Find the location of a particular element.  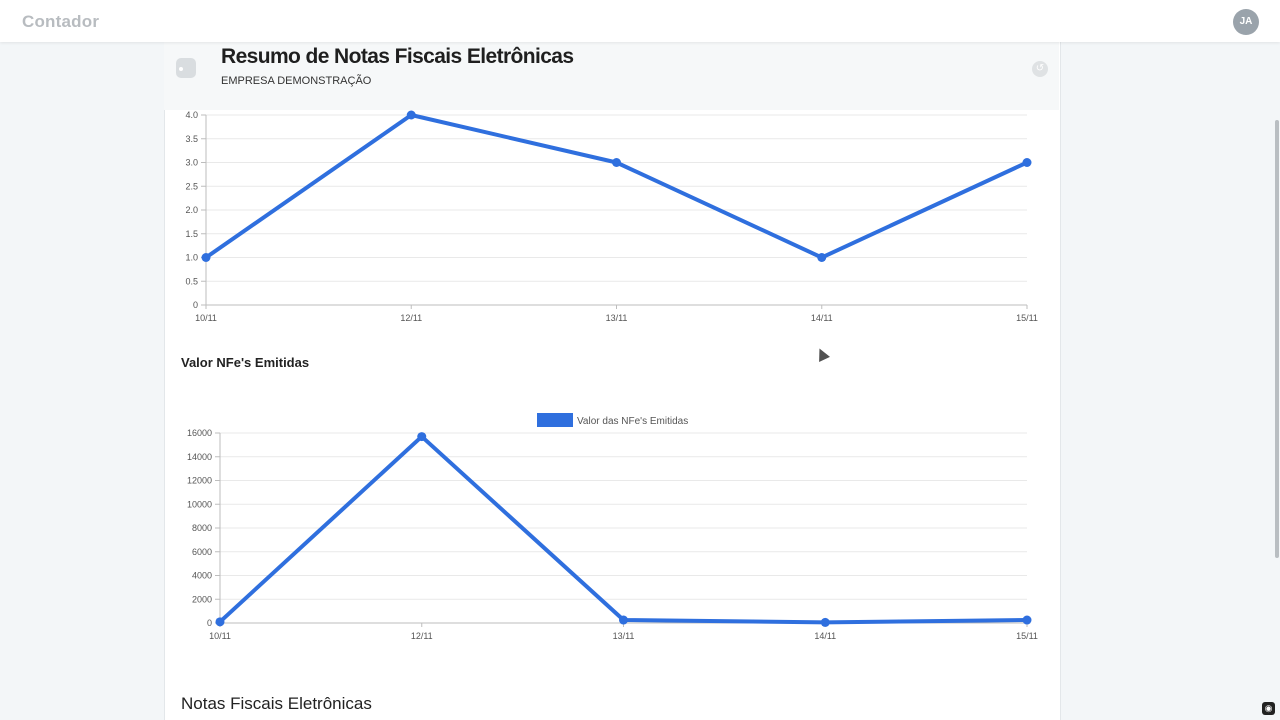

scrollbar-thumb is located at coordinates (1277, 339).